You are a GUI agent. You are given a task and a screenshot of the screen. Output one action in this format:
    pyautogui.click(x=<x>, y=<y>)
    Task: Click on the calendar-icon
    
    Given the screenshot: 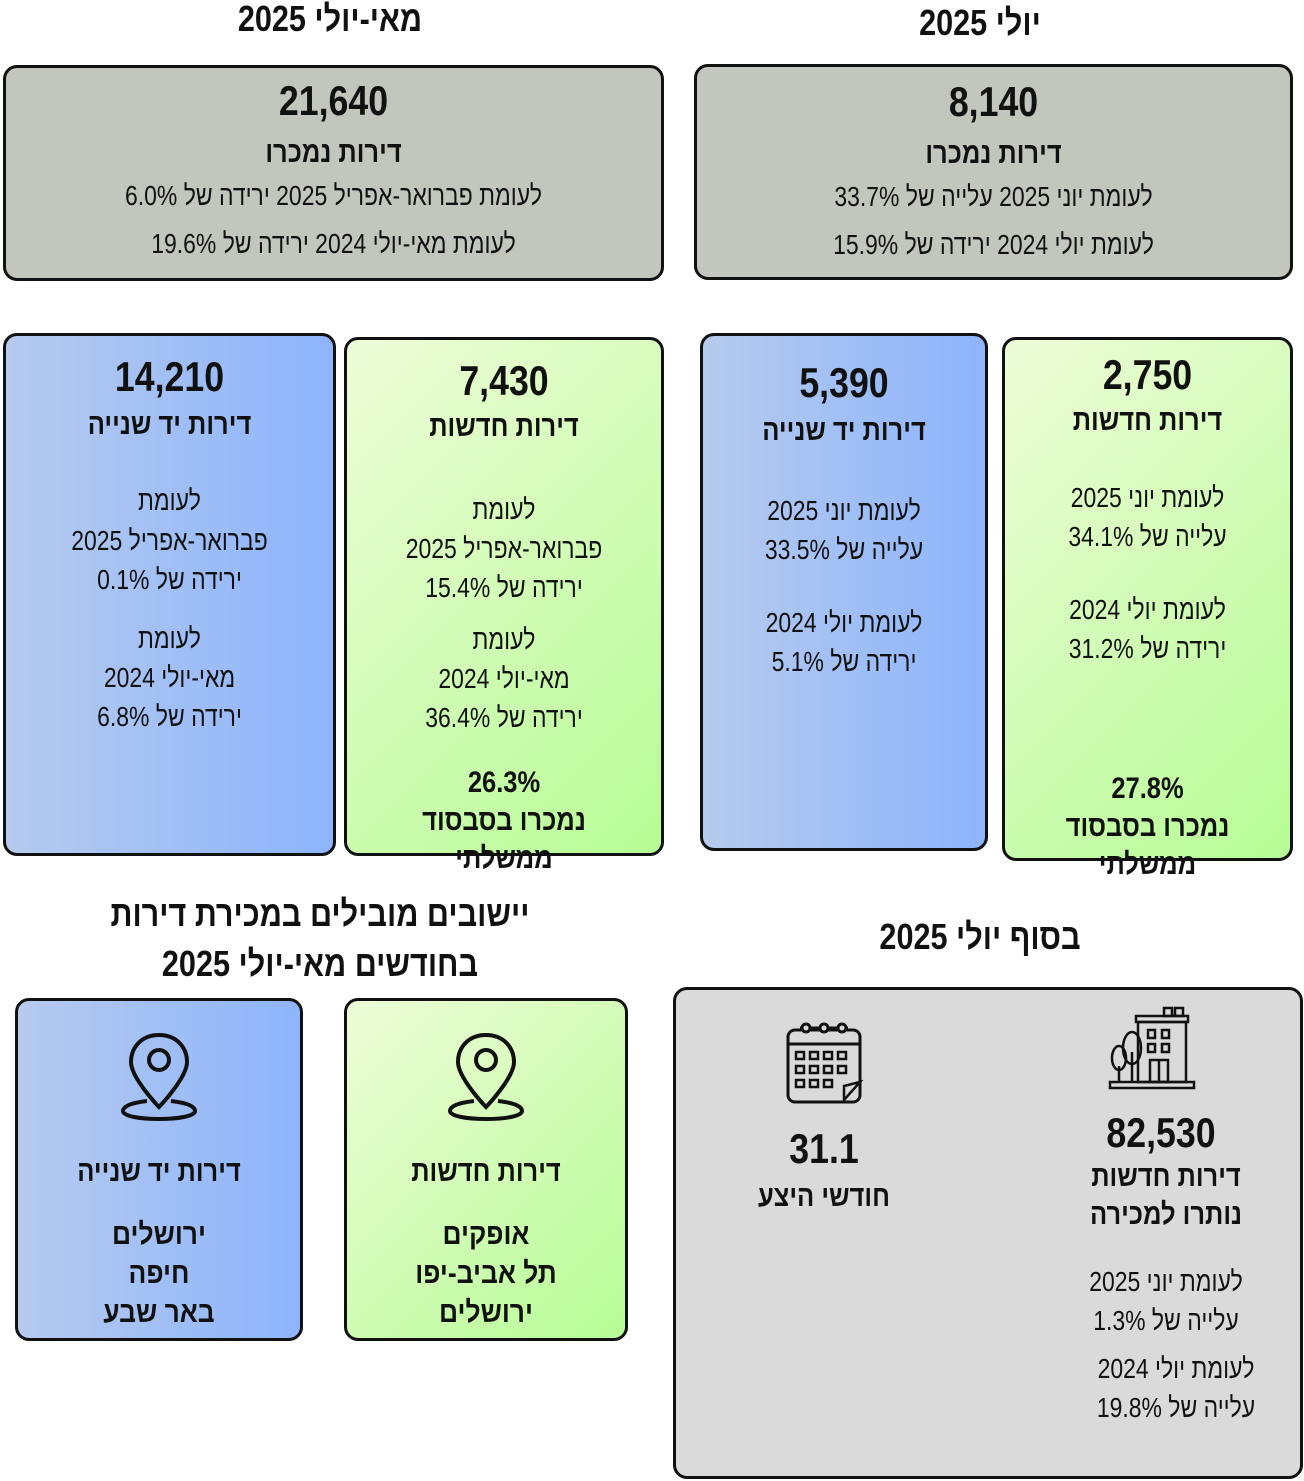 What is the action you would take?
    pyautogui.click(x=824, y=1063)
    